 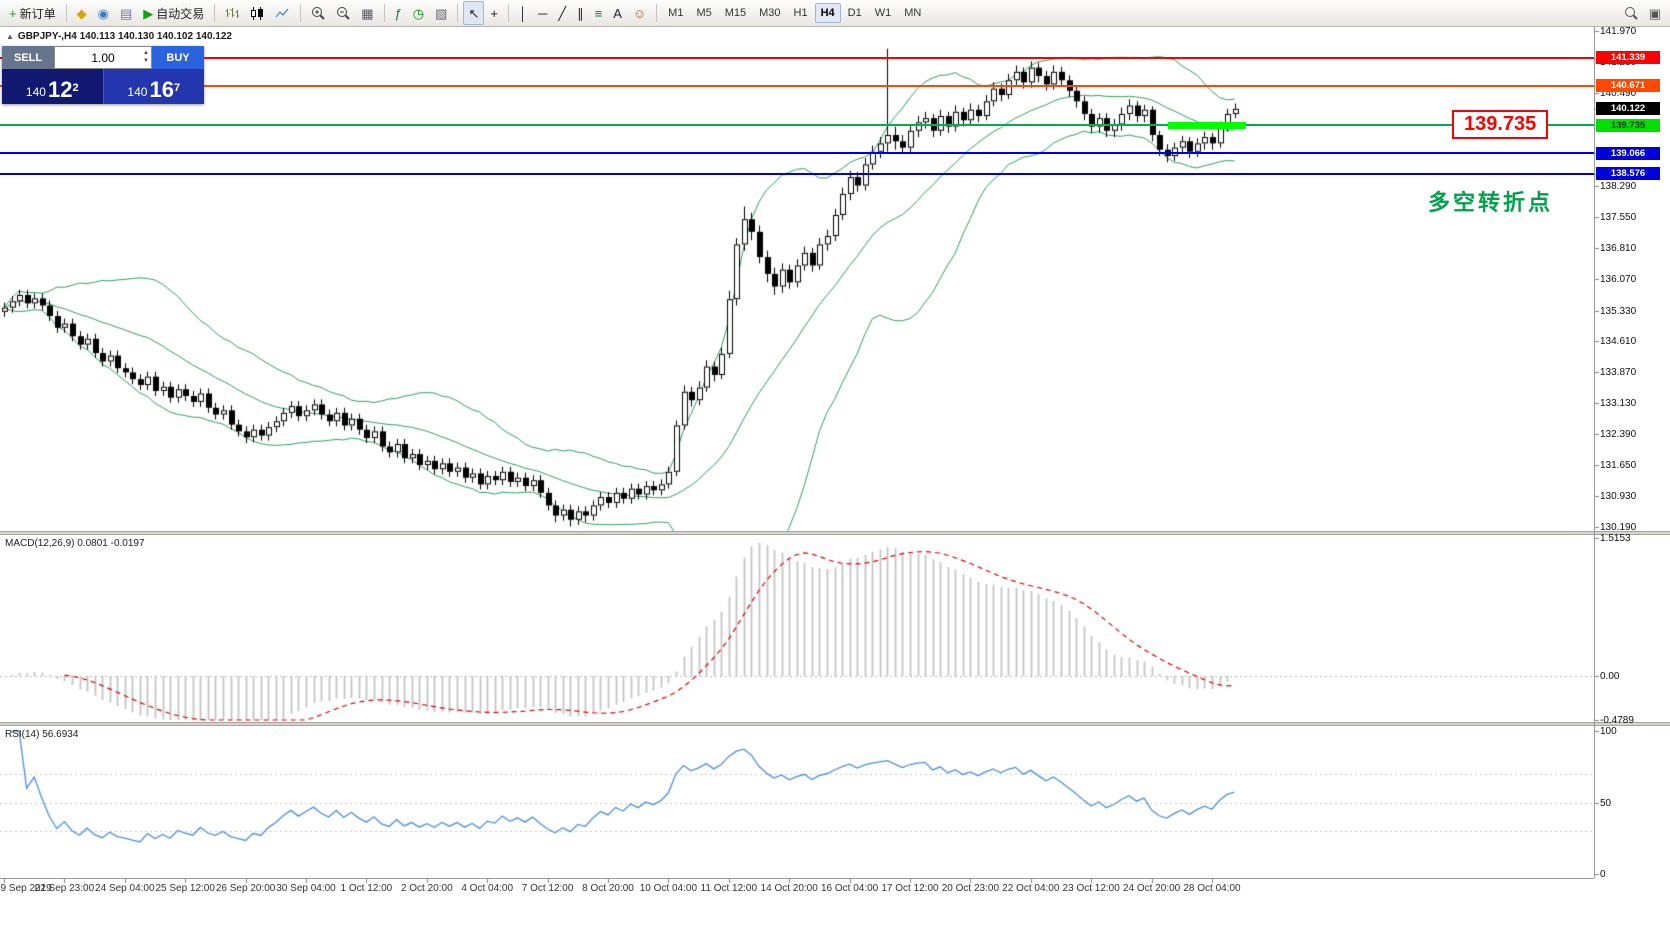 I want to click on templates-icon: ▧, so click(x=441, y=13).